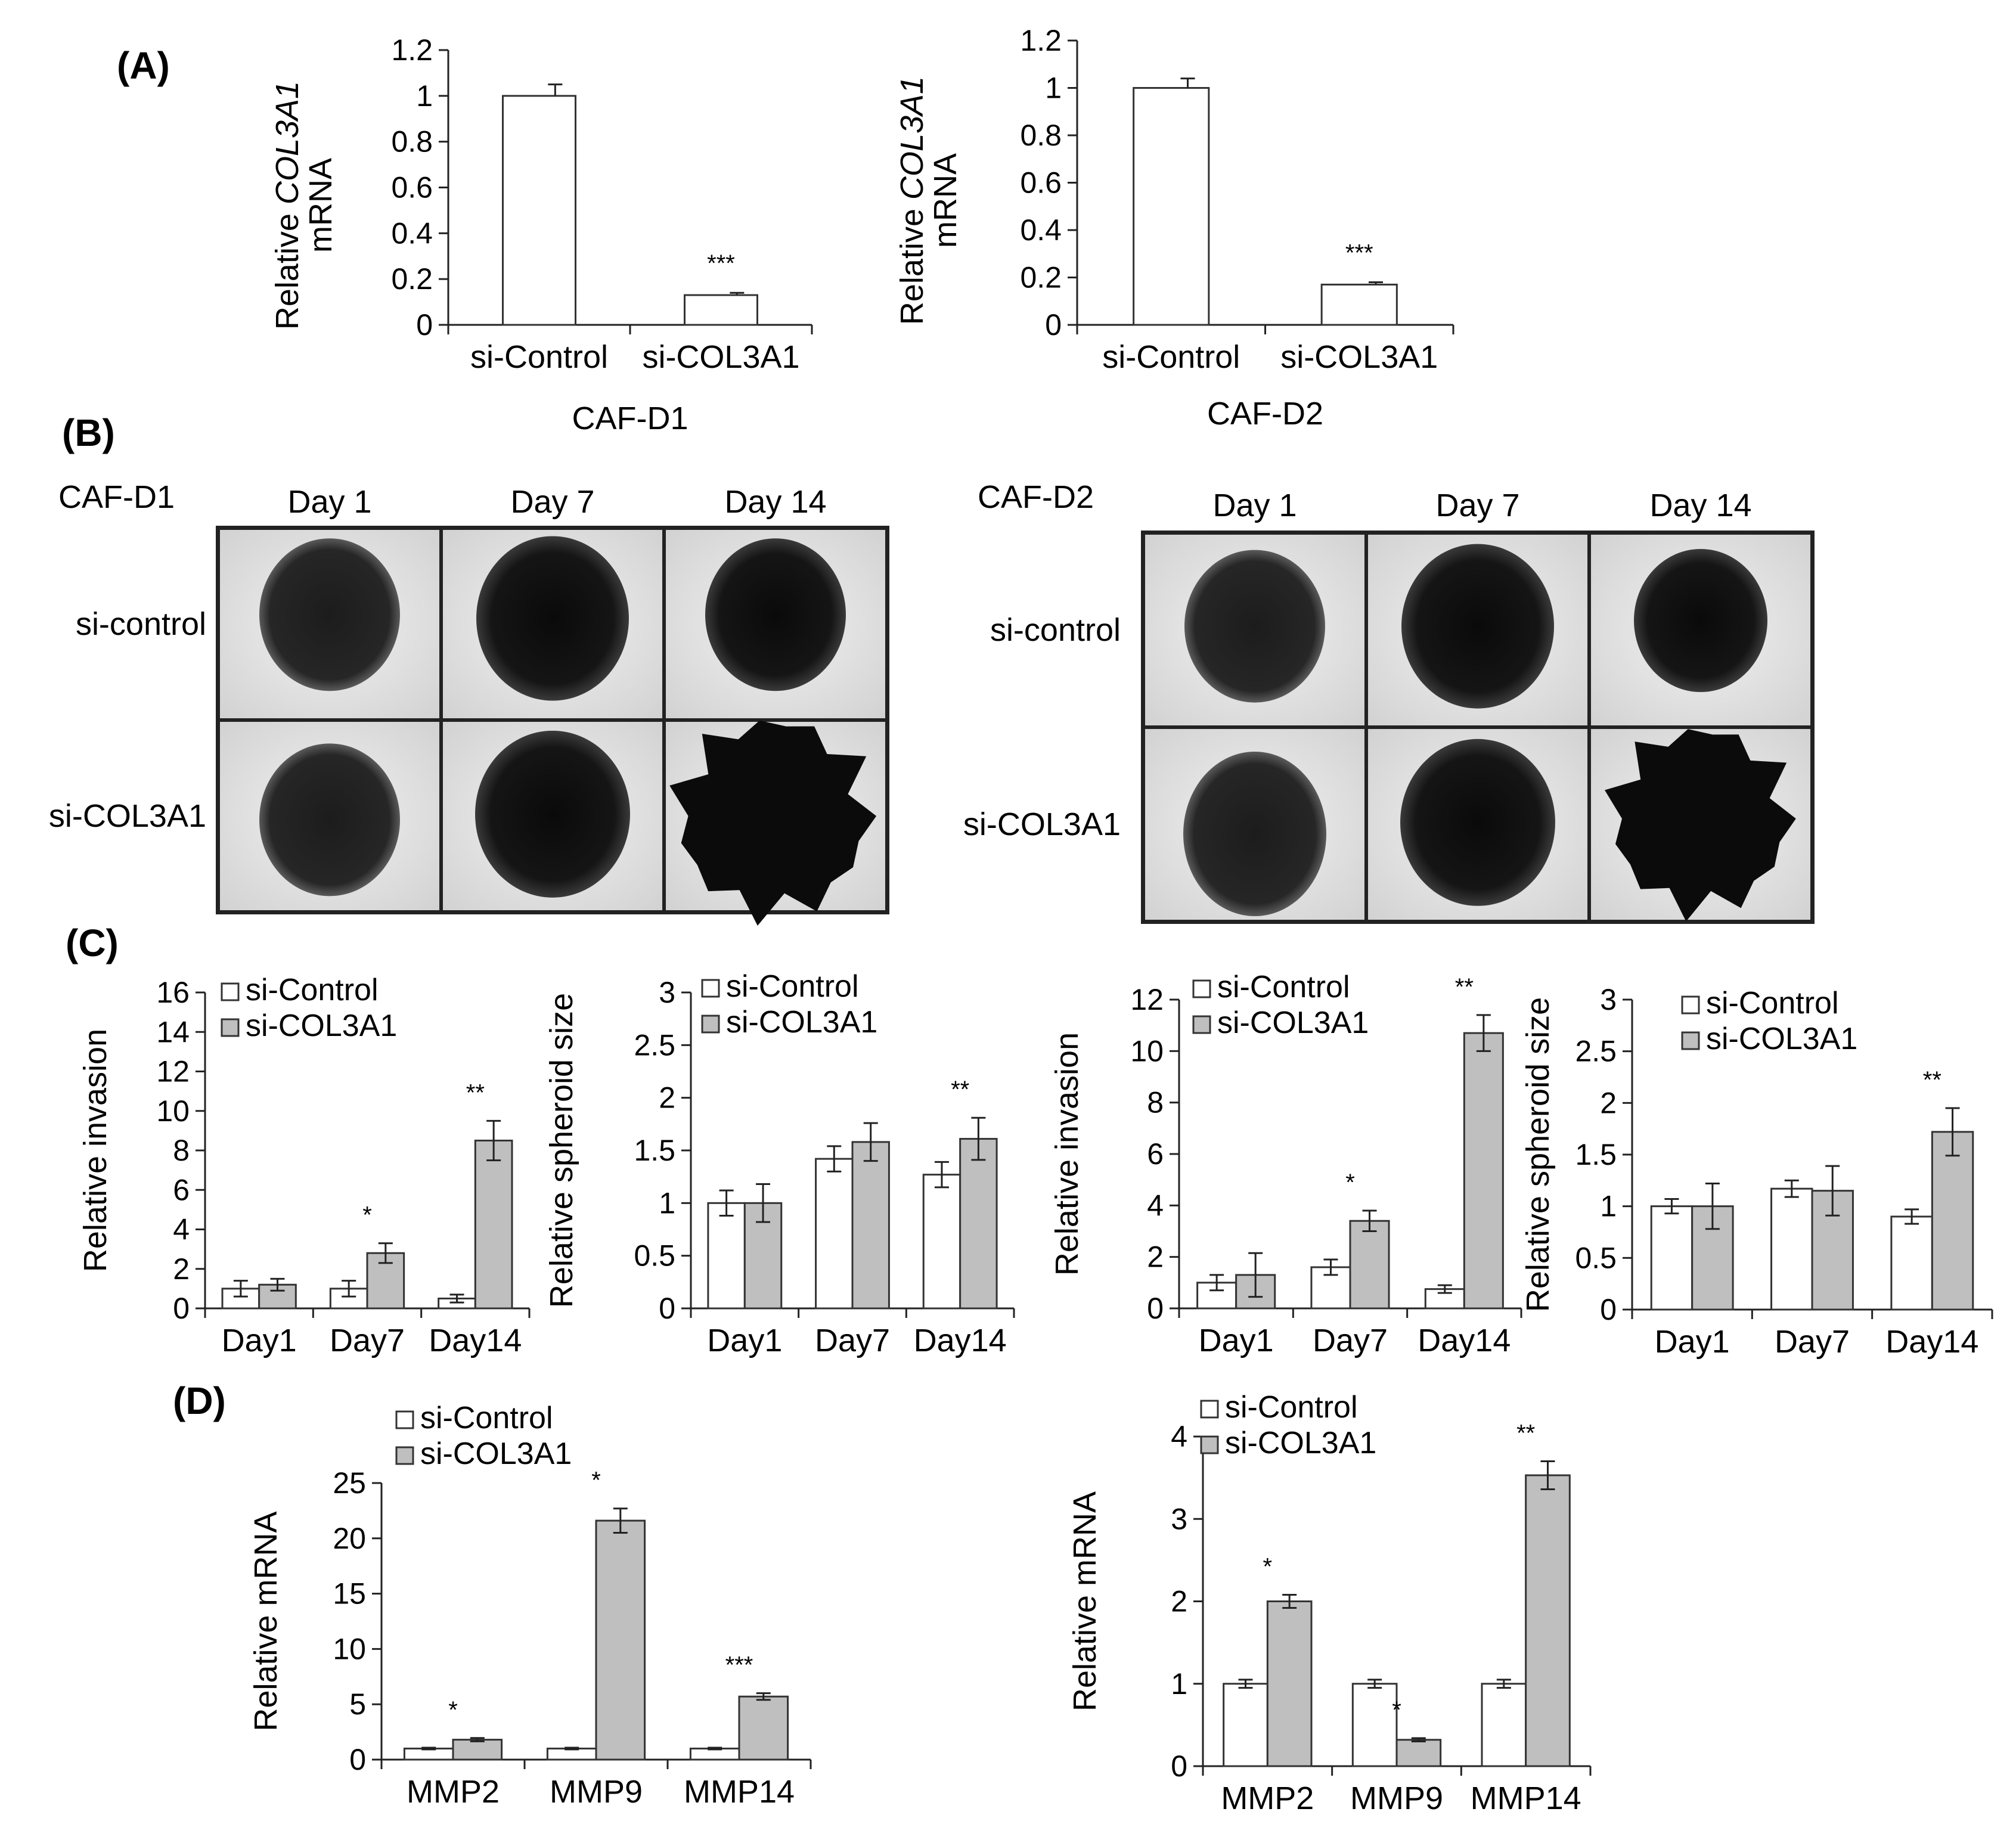 Image resolution: width=2016 pixels, height=1821 pixels. Describe the element at coordinates (1538, 1154) in the screenshot. I see `y-axis-title: Relative spheroid size` at that location.